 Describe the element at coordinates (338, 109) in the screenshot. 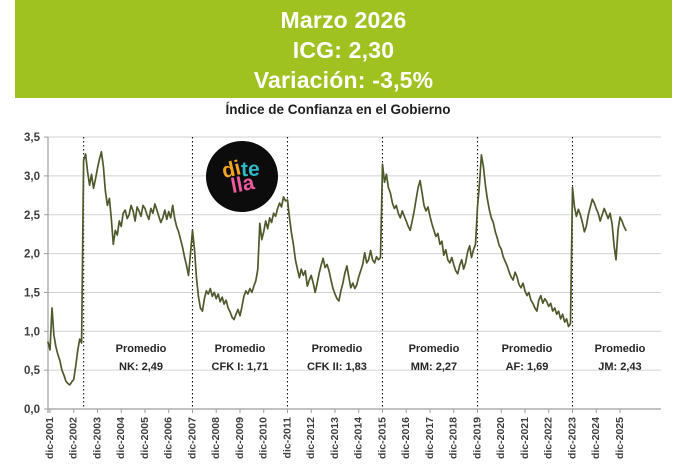

I see `chart-title: Índice de Confianza en el Gobierno` at that location.